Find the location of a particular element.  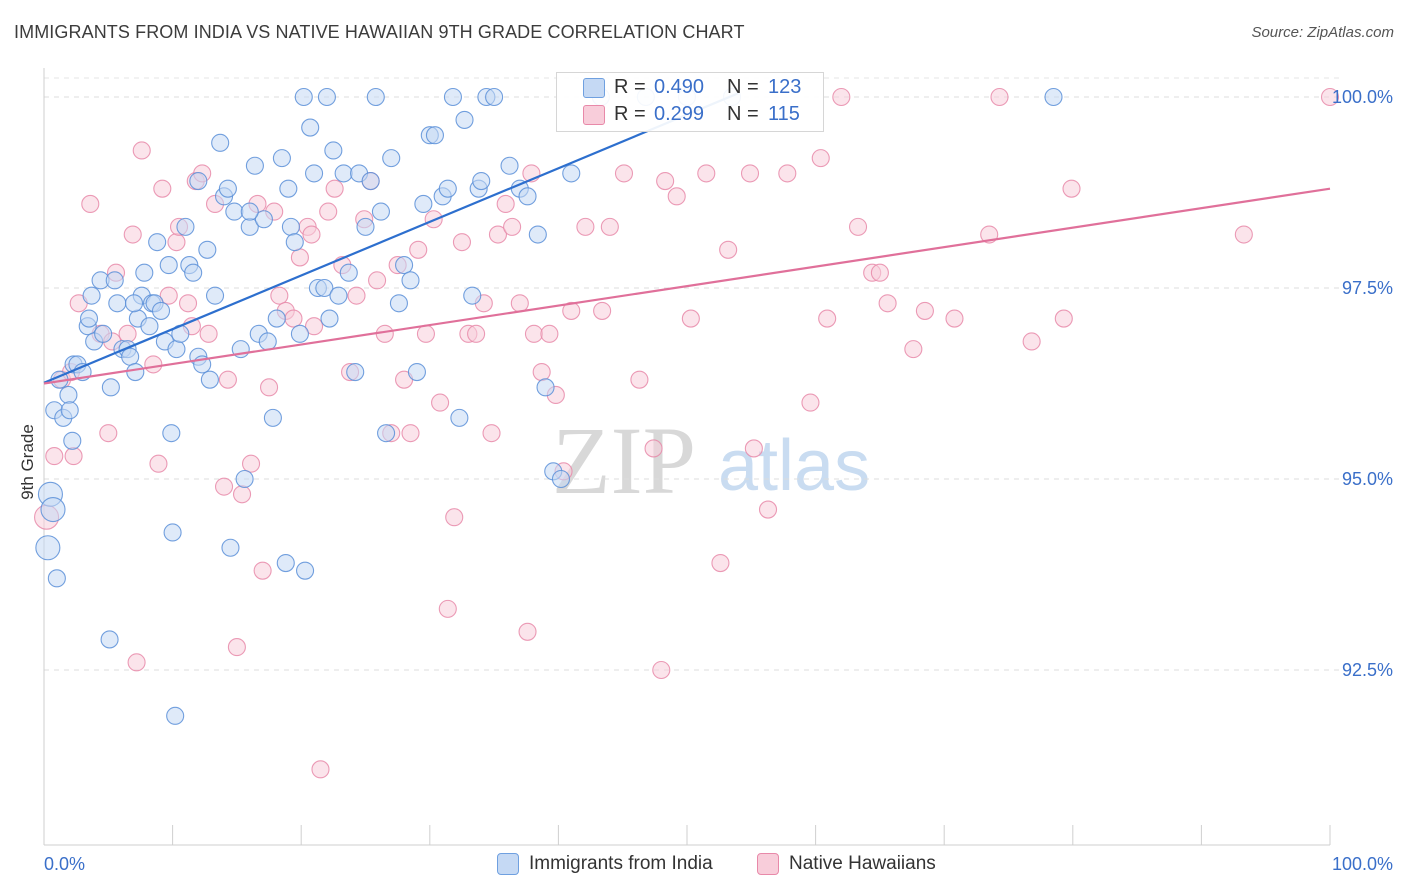

stats-legend: R = 0.490 N = 123 R = 0.299 N = 115 is located at coordinates (690, 102).